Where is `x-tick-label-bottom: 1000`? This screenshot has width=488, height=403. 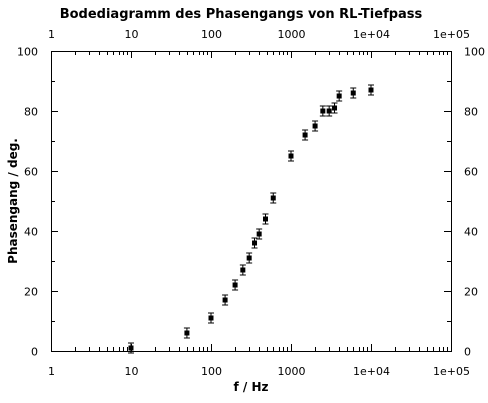
x-tick-label-bottom: 1000 is located at coordinates (292, 371).